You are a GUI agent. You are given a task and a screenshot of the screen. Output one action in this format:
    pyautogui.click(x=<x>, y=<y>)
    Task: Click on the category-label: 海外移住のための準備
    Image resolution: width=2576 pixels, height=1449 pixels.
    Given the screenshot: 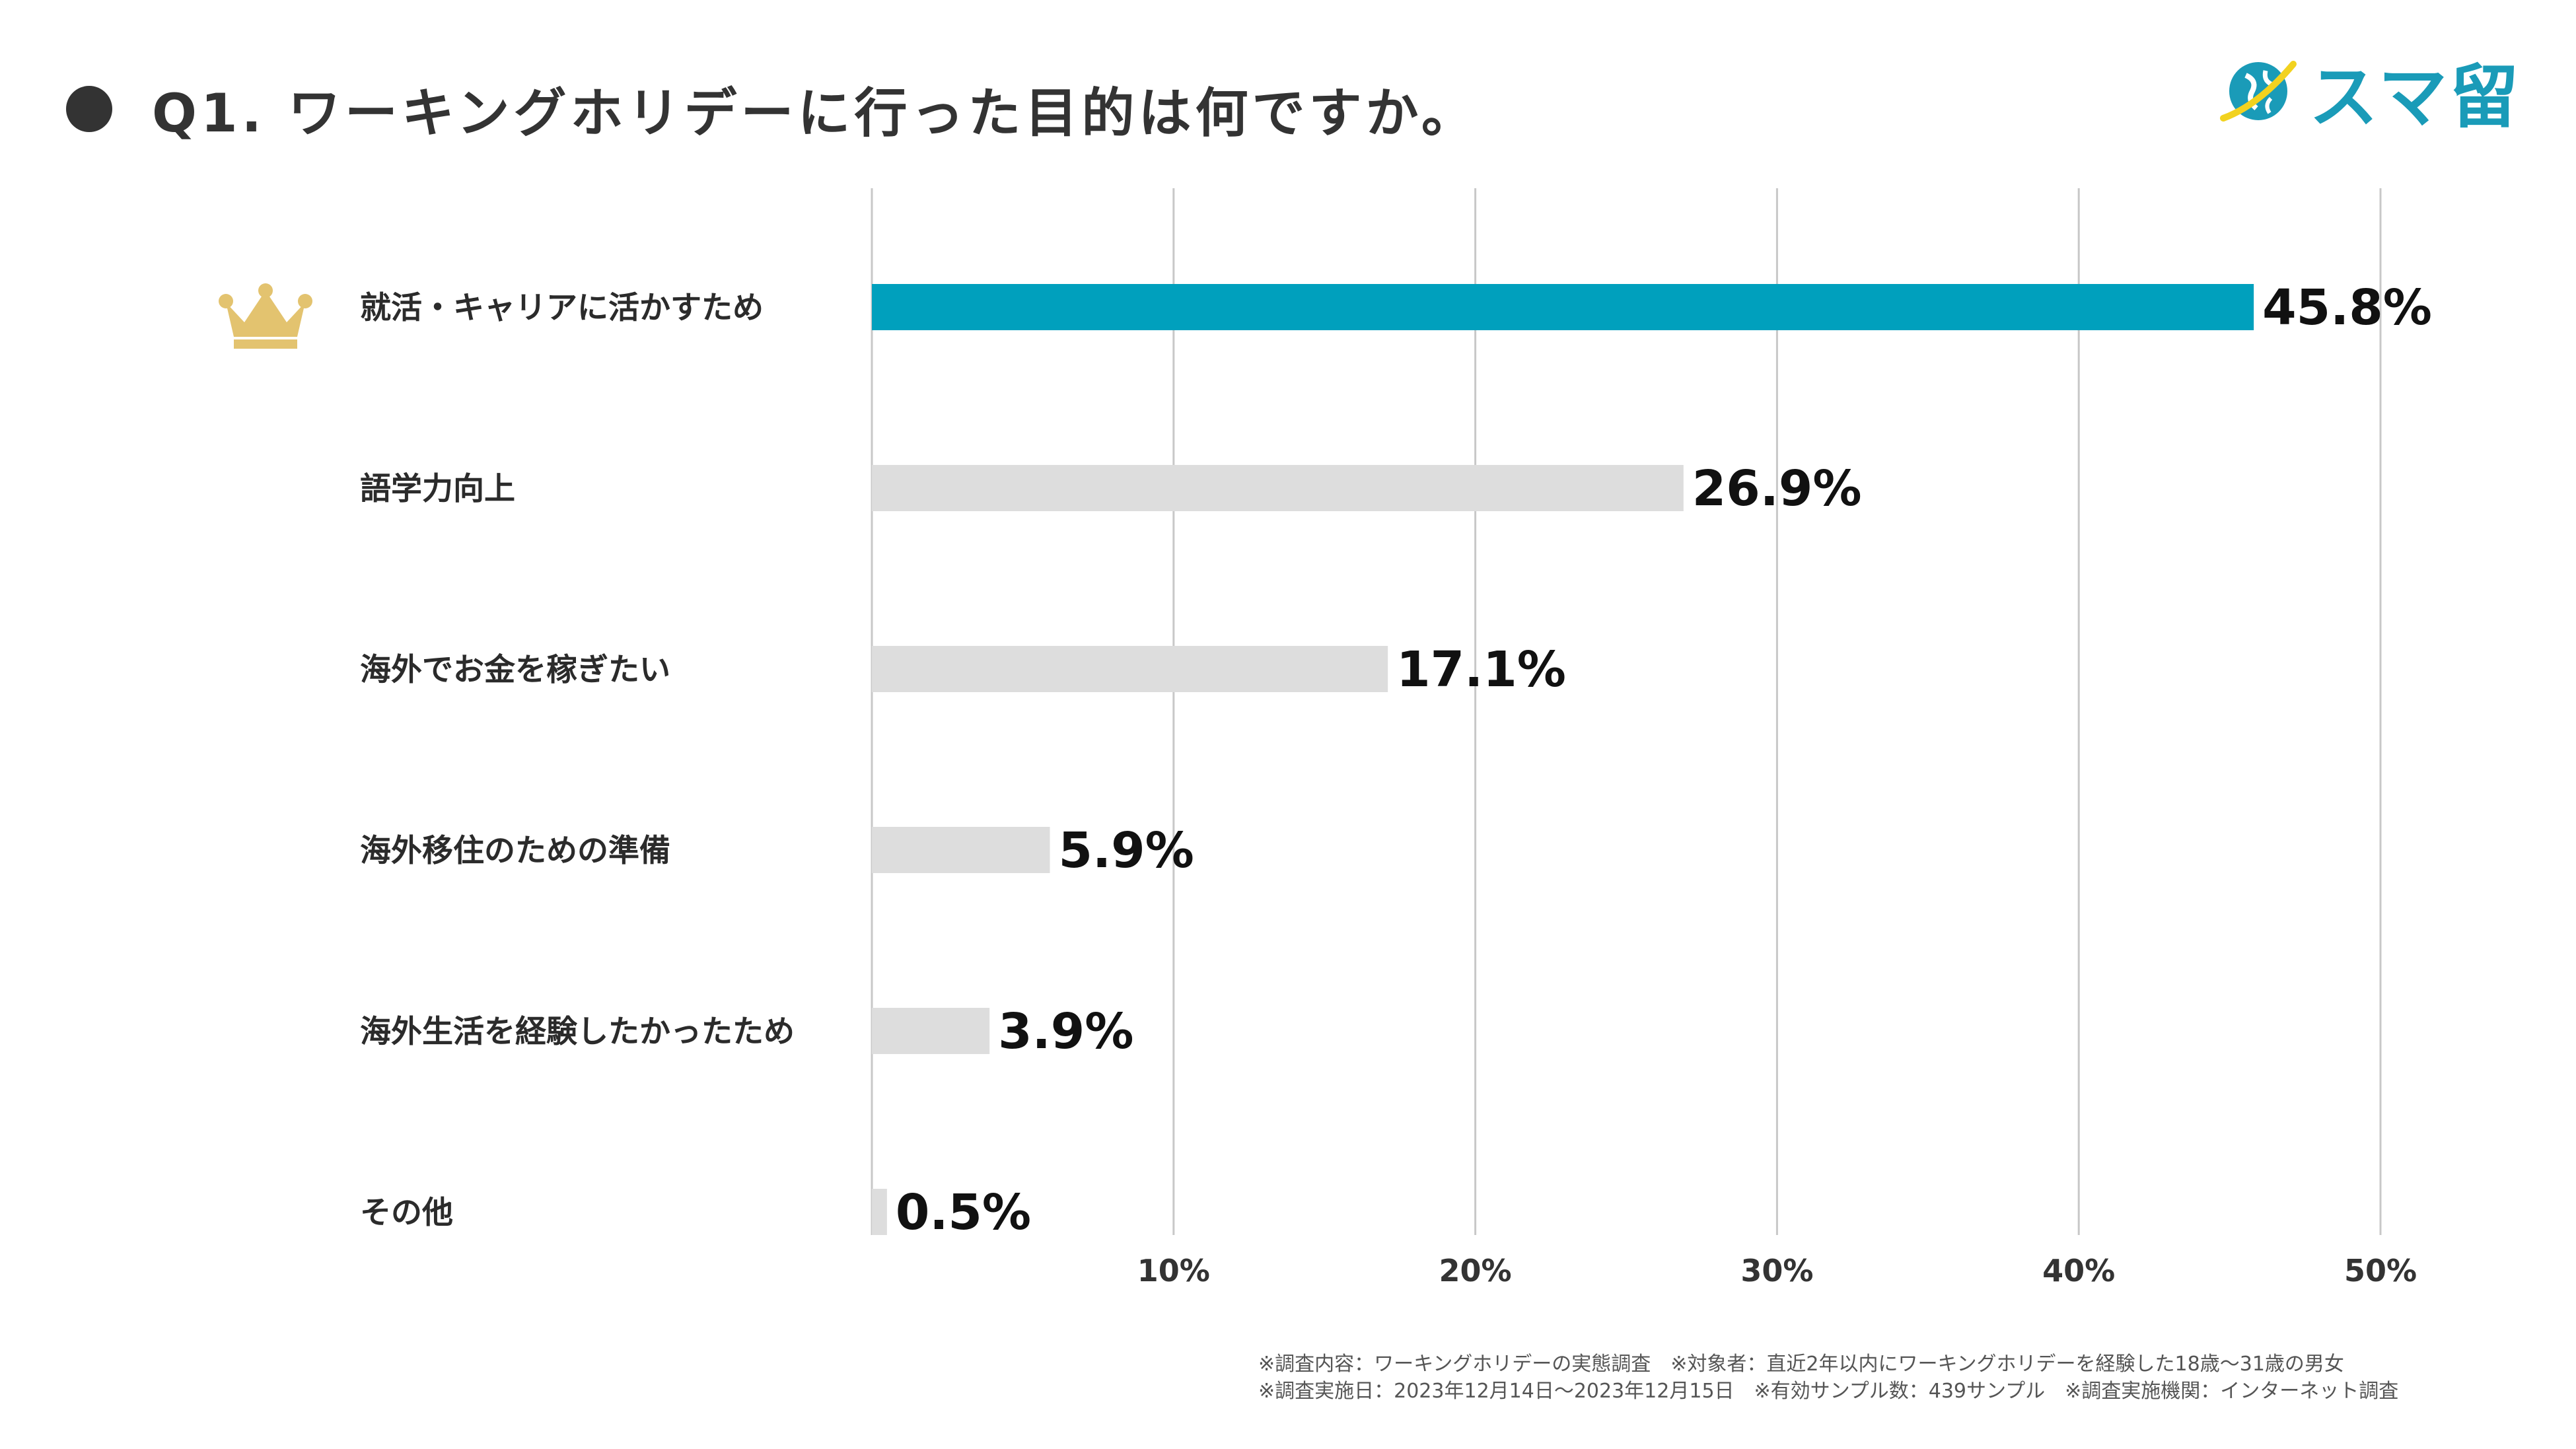 What is the action you would take?
    pyautogui.click(x=515, y=851)
    